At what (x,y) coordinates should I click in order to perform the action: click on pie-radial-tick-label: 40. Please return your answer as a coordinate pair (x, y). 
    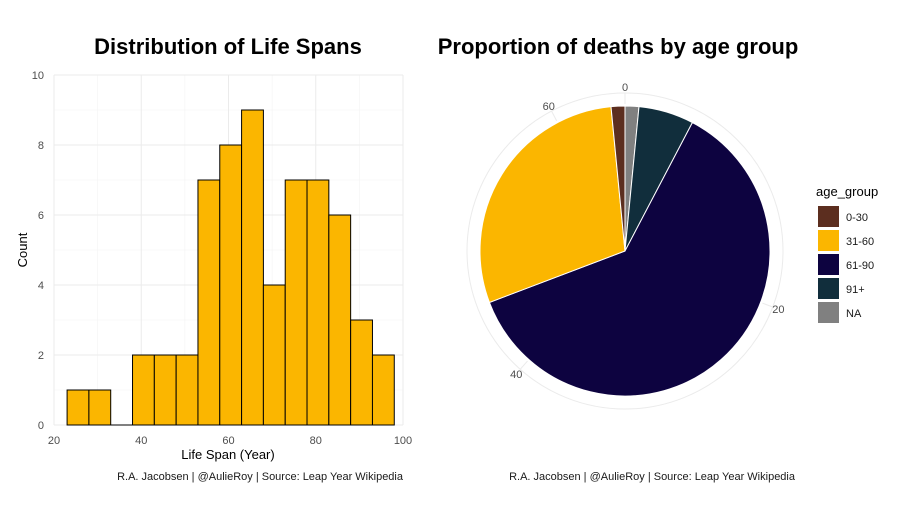
    Looking at the image, I should click on (516, 375).